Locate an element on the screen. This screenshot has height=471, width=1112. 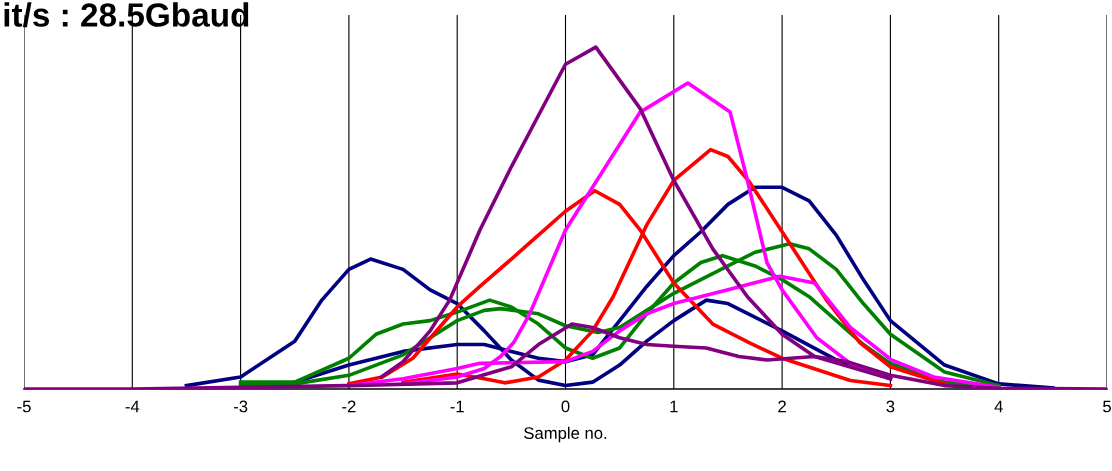
chart-title: it/s : 28.5Gbaud is located at coordinates (126, 15).